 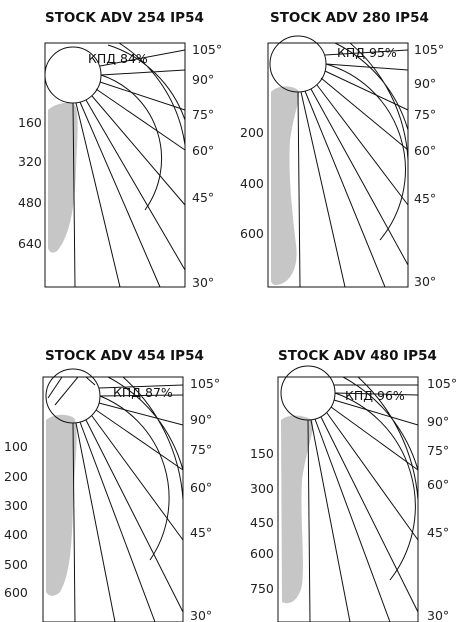 I want to click on radial-label: 160, so click(x=30, y=122).